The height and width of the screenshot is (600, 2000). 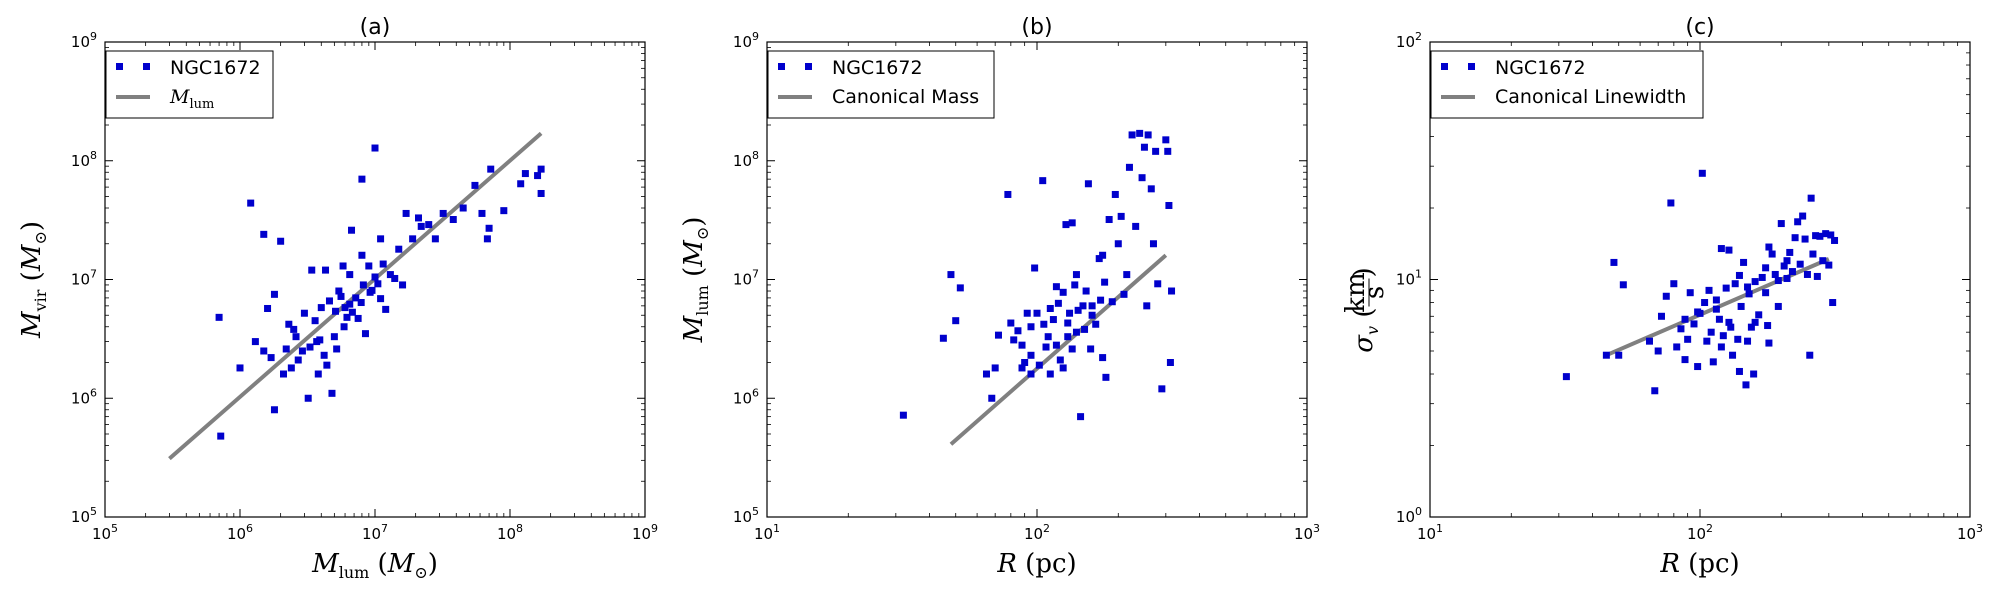 I want to click on panel-b-title: (b), so click(x=1036, y=27).